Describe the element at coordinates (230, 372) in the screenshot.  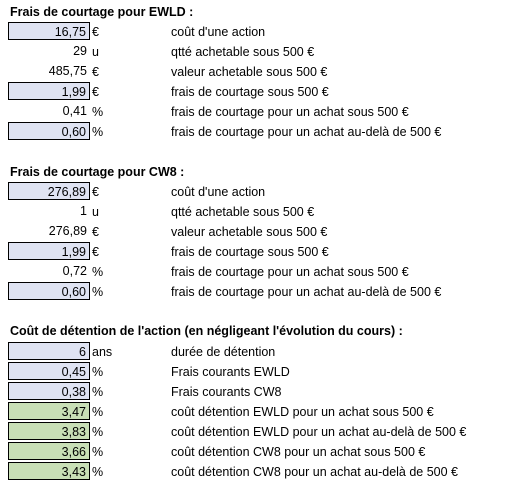
I see `row-description: Frais courants EWLD` at that location.